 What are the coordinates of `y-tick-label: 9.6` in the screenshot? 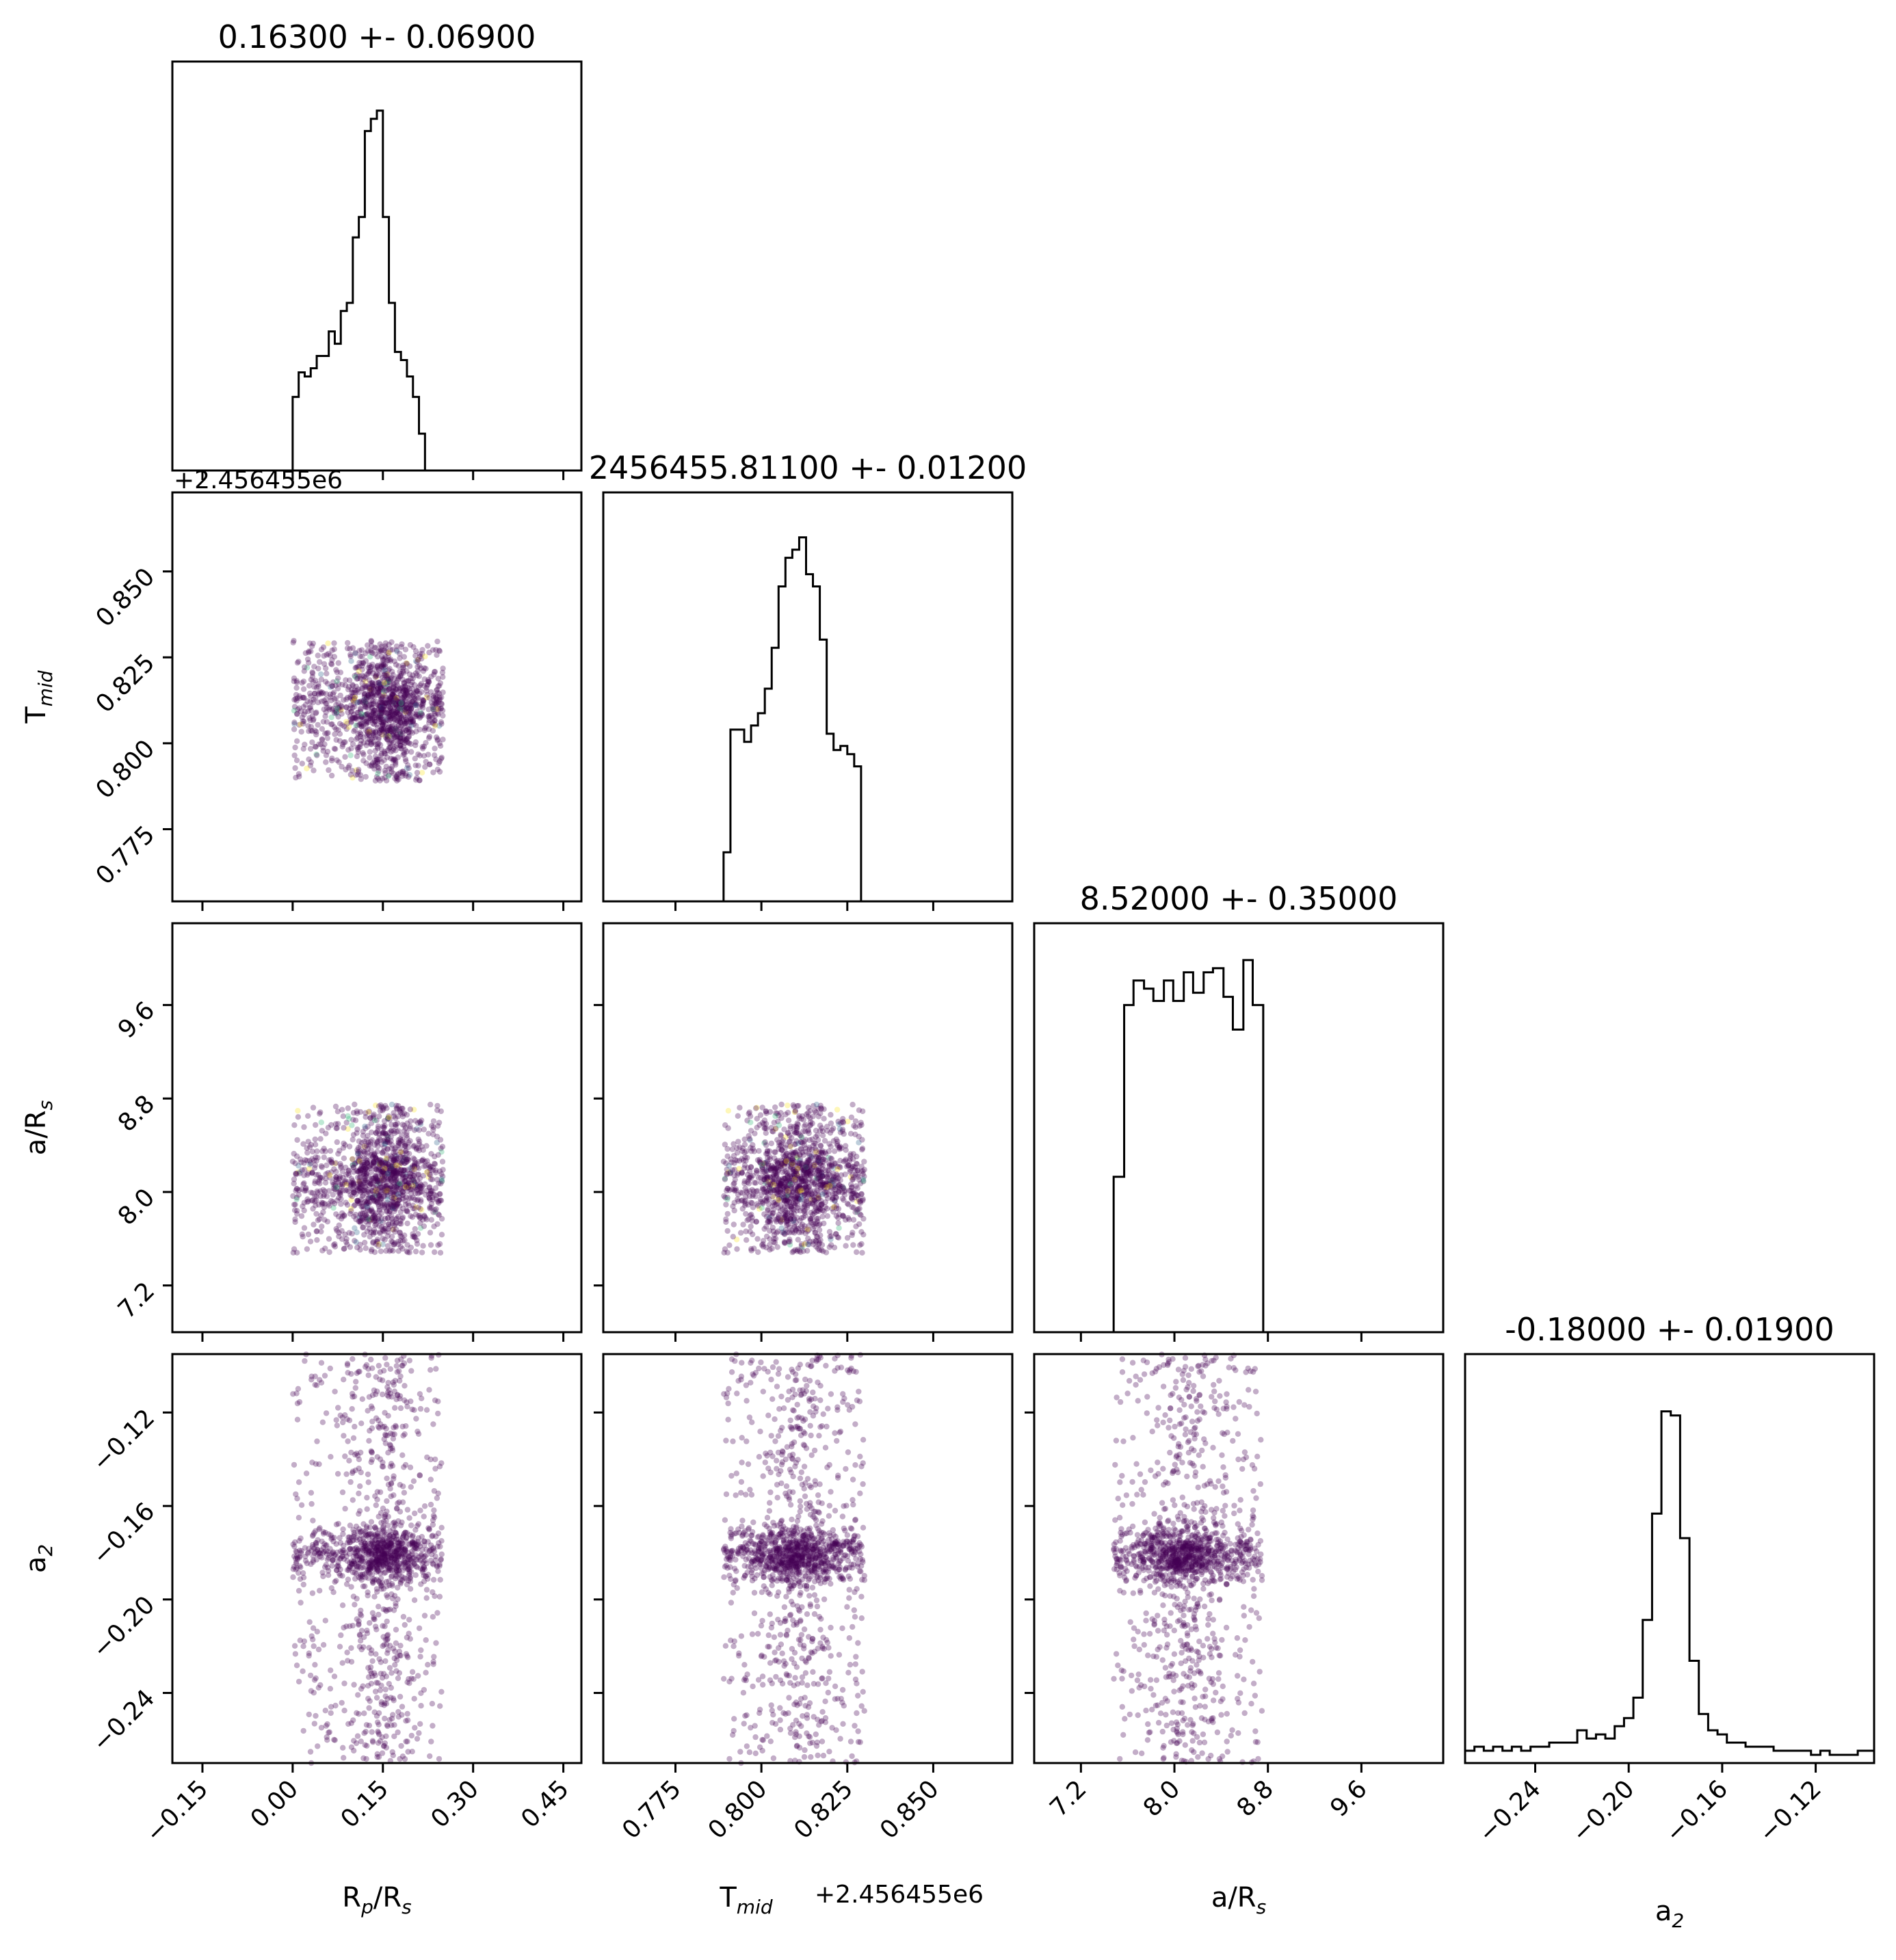 It's located at (136, 1020).